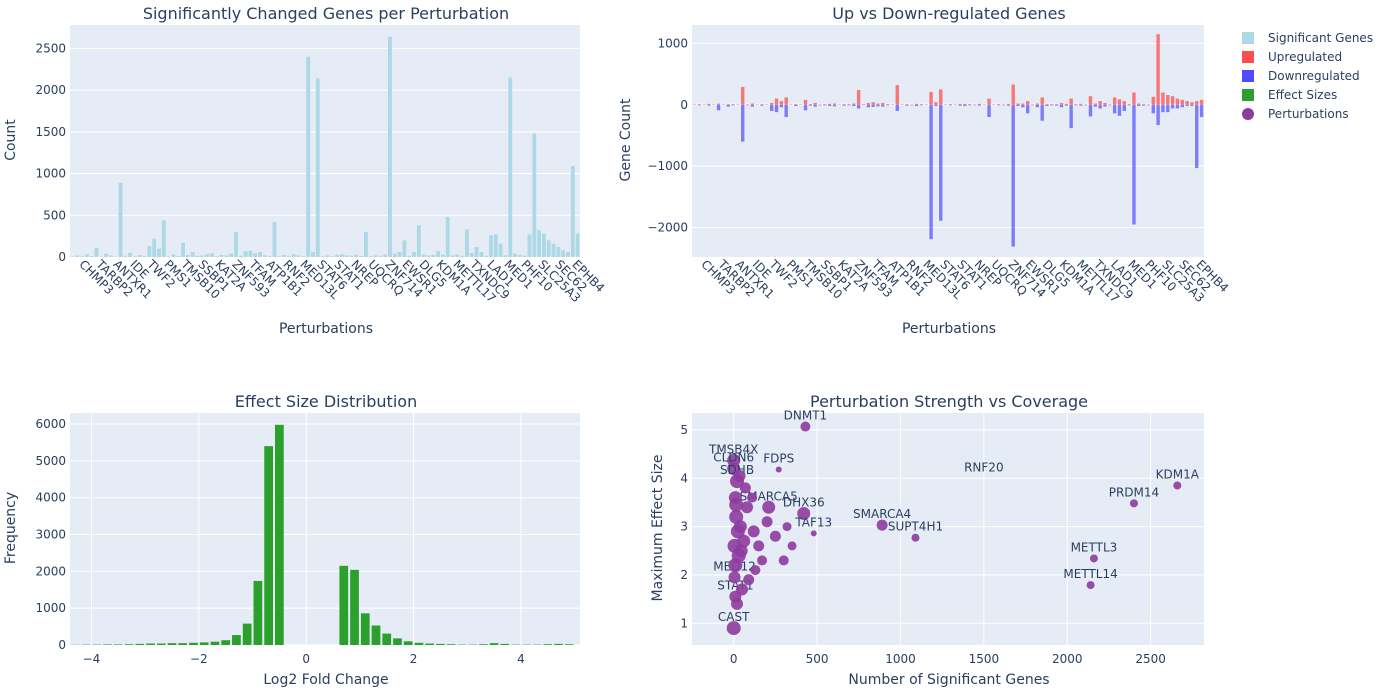  Describe the element at coordinates (1314, 76) in the screenshot. I see `legend-label: Downregulated` at that location.